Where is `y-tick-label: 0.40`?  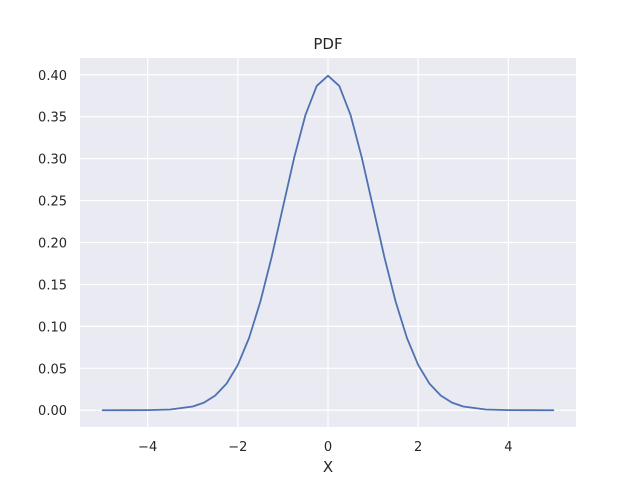
y-tick-label: 0.40 is located at coordinates (52, 76).